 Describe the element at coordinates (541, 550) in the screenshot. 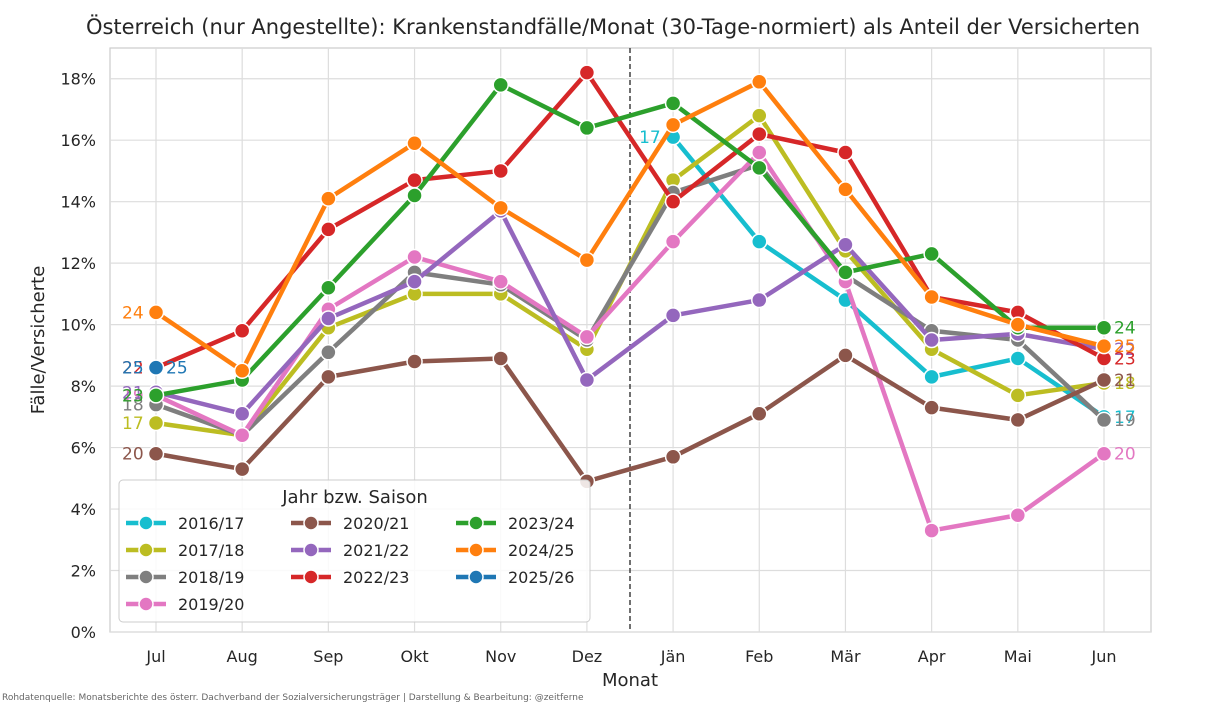

I see `legend-label: 2024/25` at that location.